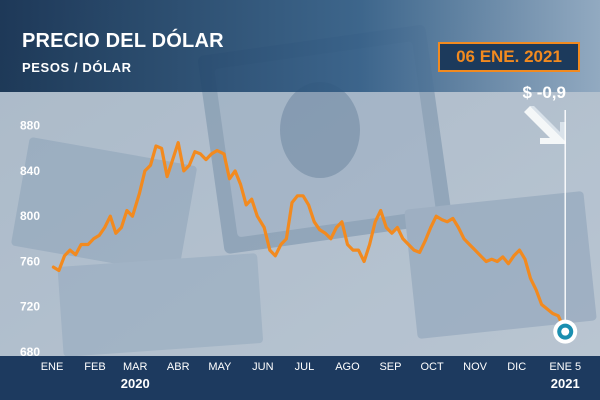 Image resolution: width=600 pixels, height=400 pixels. Describe the element at coordinates (135, 383) in the screenshot. I see `year-label: 2020` at that location.